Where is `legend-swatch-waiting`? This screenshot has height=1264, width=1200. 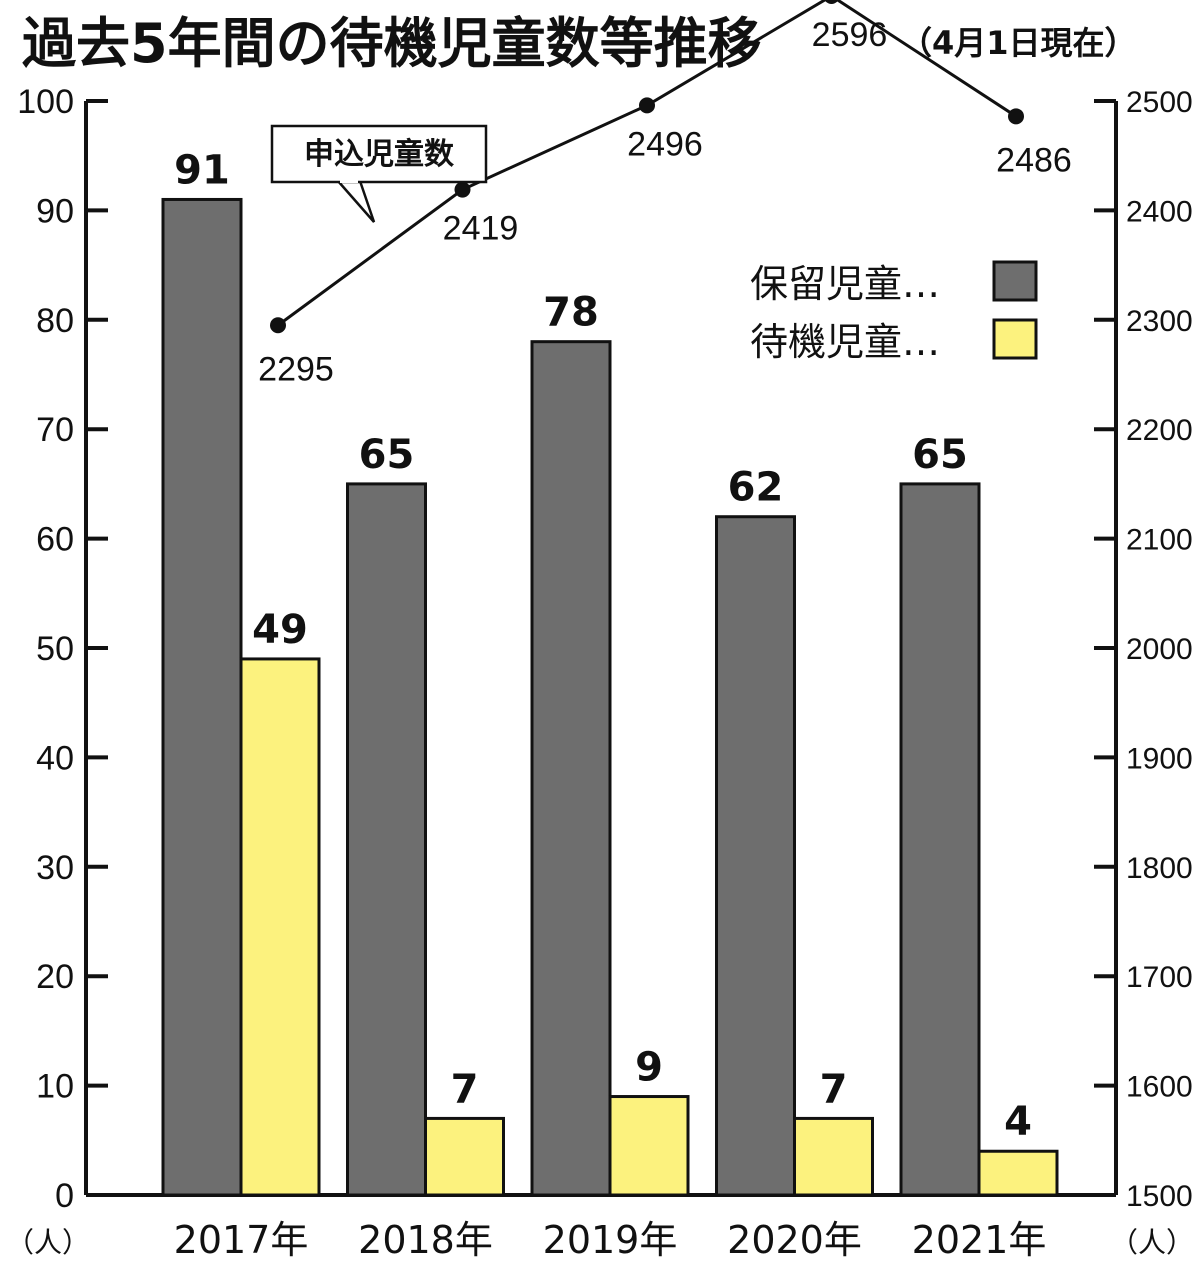 legend-swatch-waiting is located at coordinates (1015, 339).